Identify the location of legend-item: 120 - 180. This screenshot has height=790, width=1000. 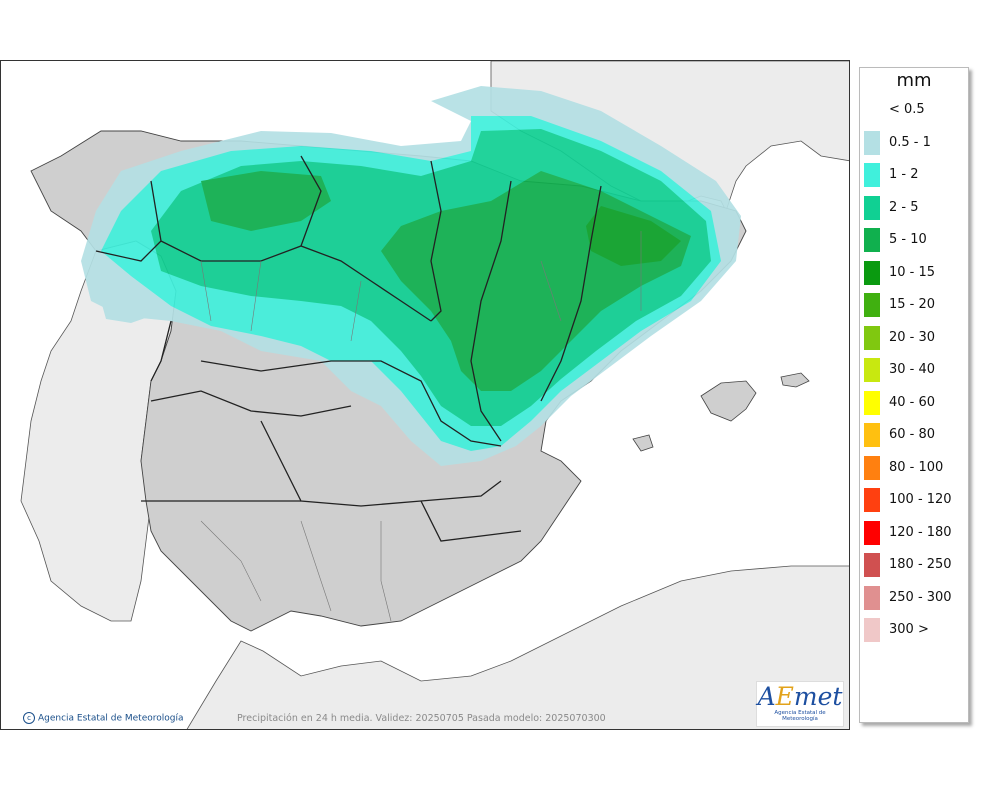
(914, 533).